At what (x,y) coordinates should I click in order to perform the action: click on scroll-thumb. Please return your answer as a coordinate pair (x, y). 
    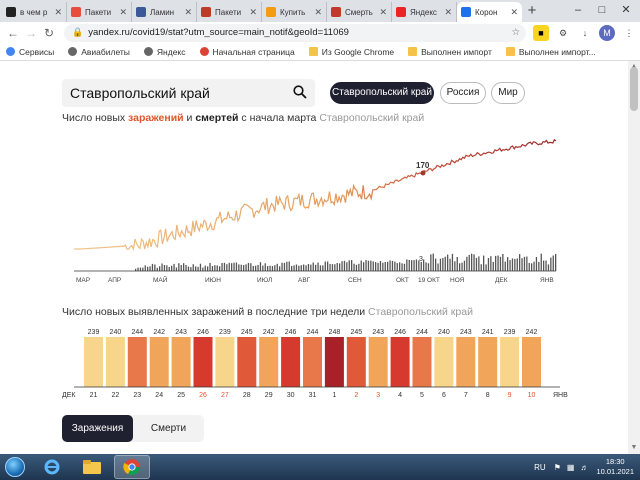
    Looking at the image, I should click on (634, 89).